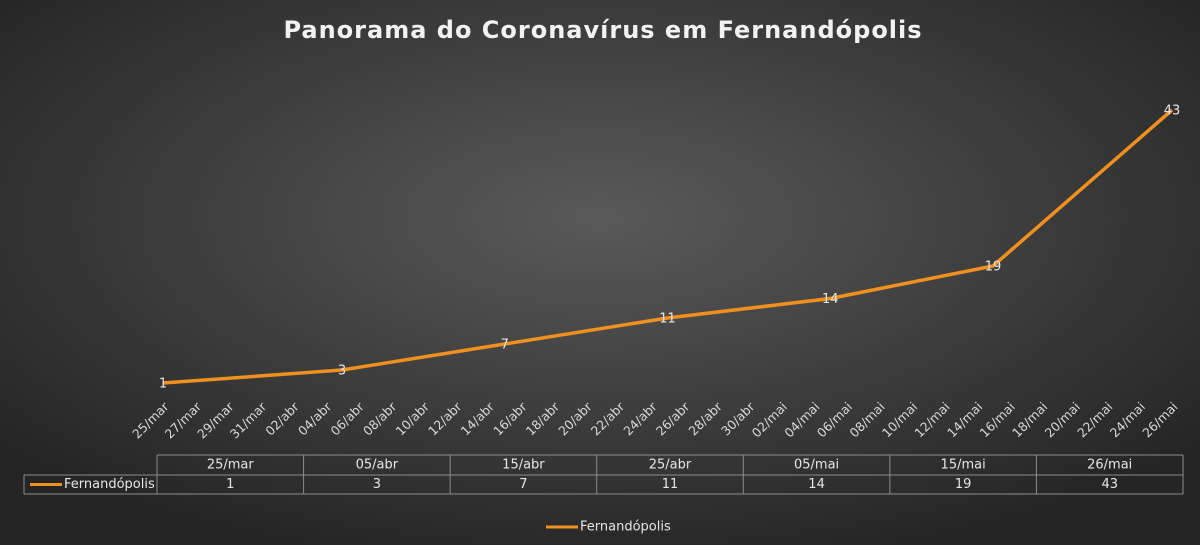  What do you see at coordinates (377, 465) in the screenshot?
I see `table-header: 05/abr` at bounding box center [377, 465].